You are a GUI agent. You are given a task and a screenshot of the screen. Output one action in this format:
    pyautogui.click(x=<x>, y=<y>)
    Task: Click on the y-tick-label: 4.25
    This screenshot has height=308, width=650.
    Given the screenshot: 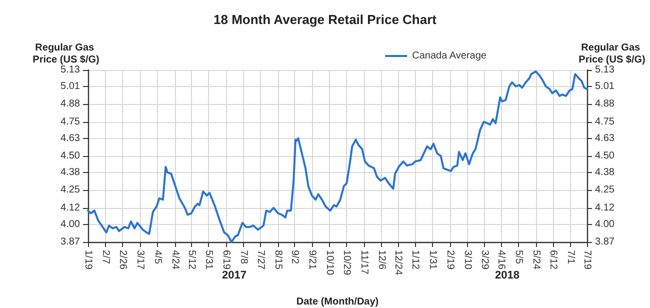 What is the action you would take?
    pyautogui.click(x=70, y=190)
    